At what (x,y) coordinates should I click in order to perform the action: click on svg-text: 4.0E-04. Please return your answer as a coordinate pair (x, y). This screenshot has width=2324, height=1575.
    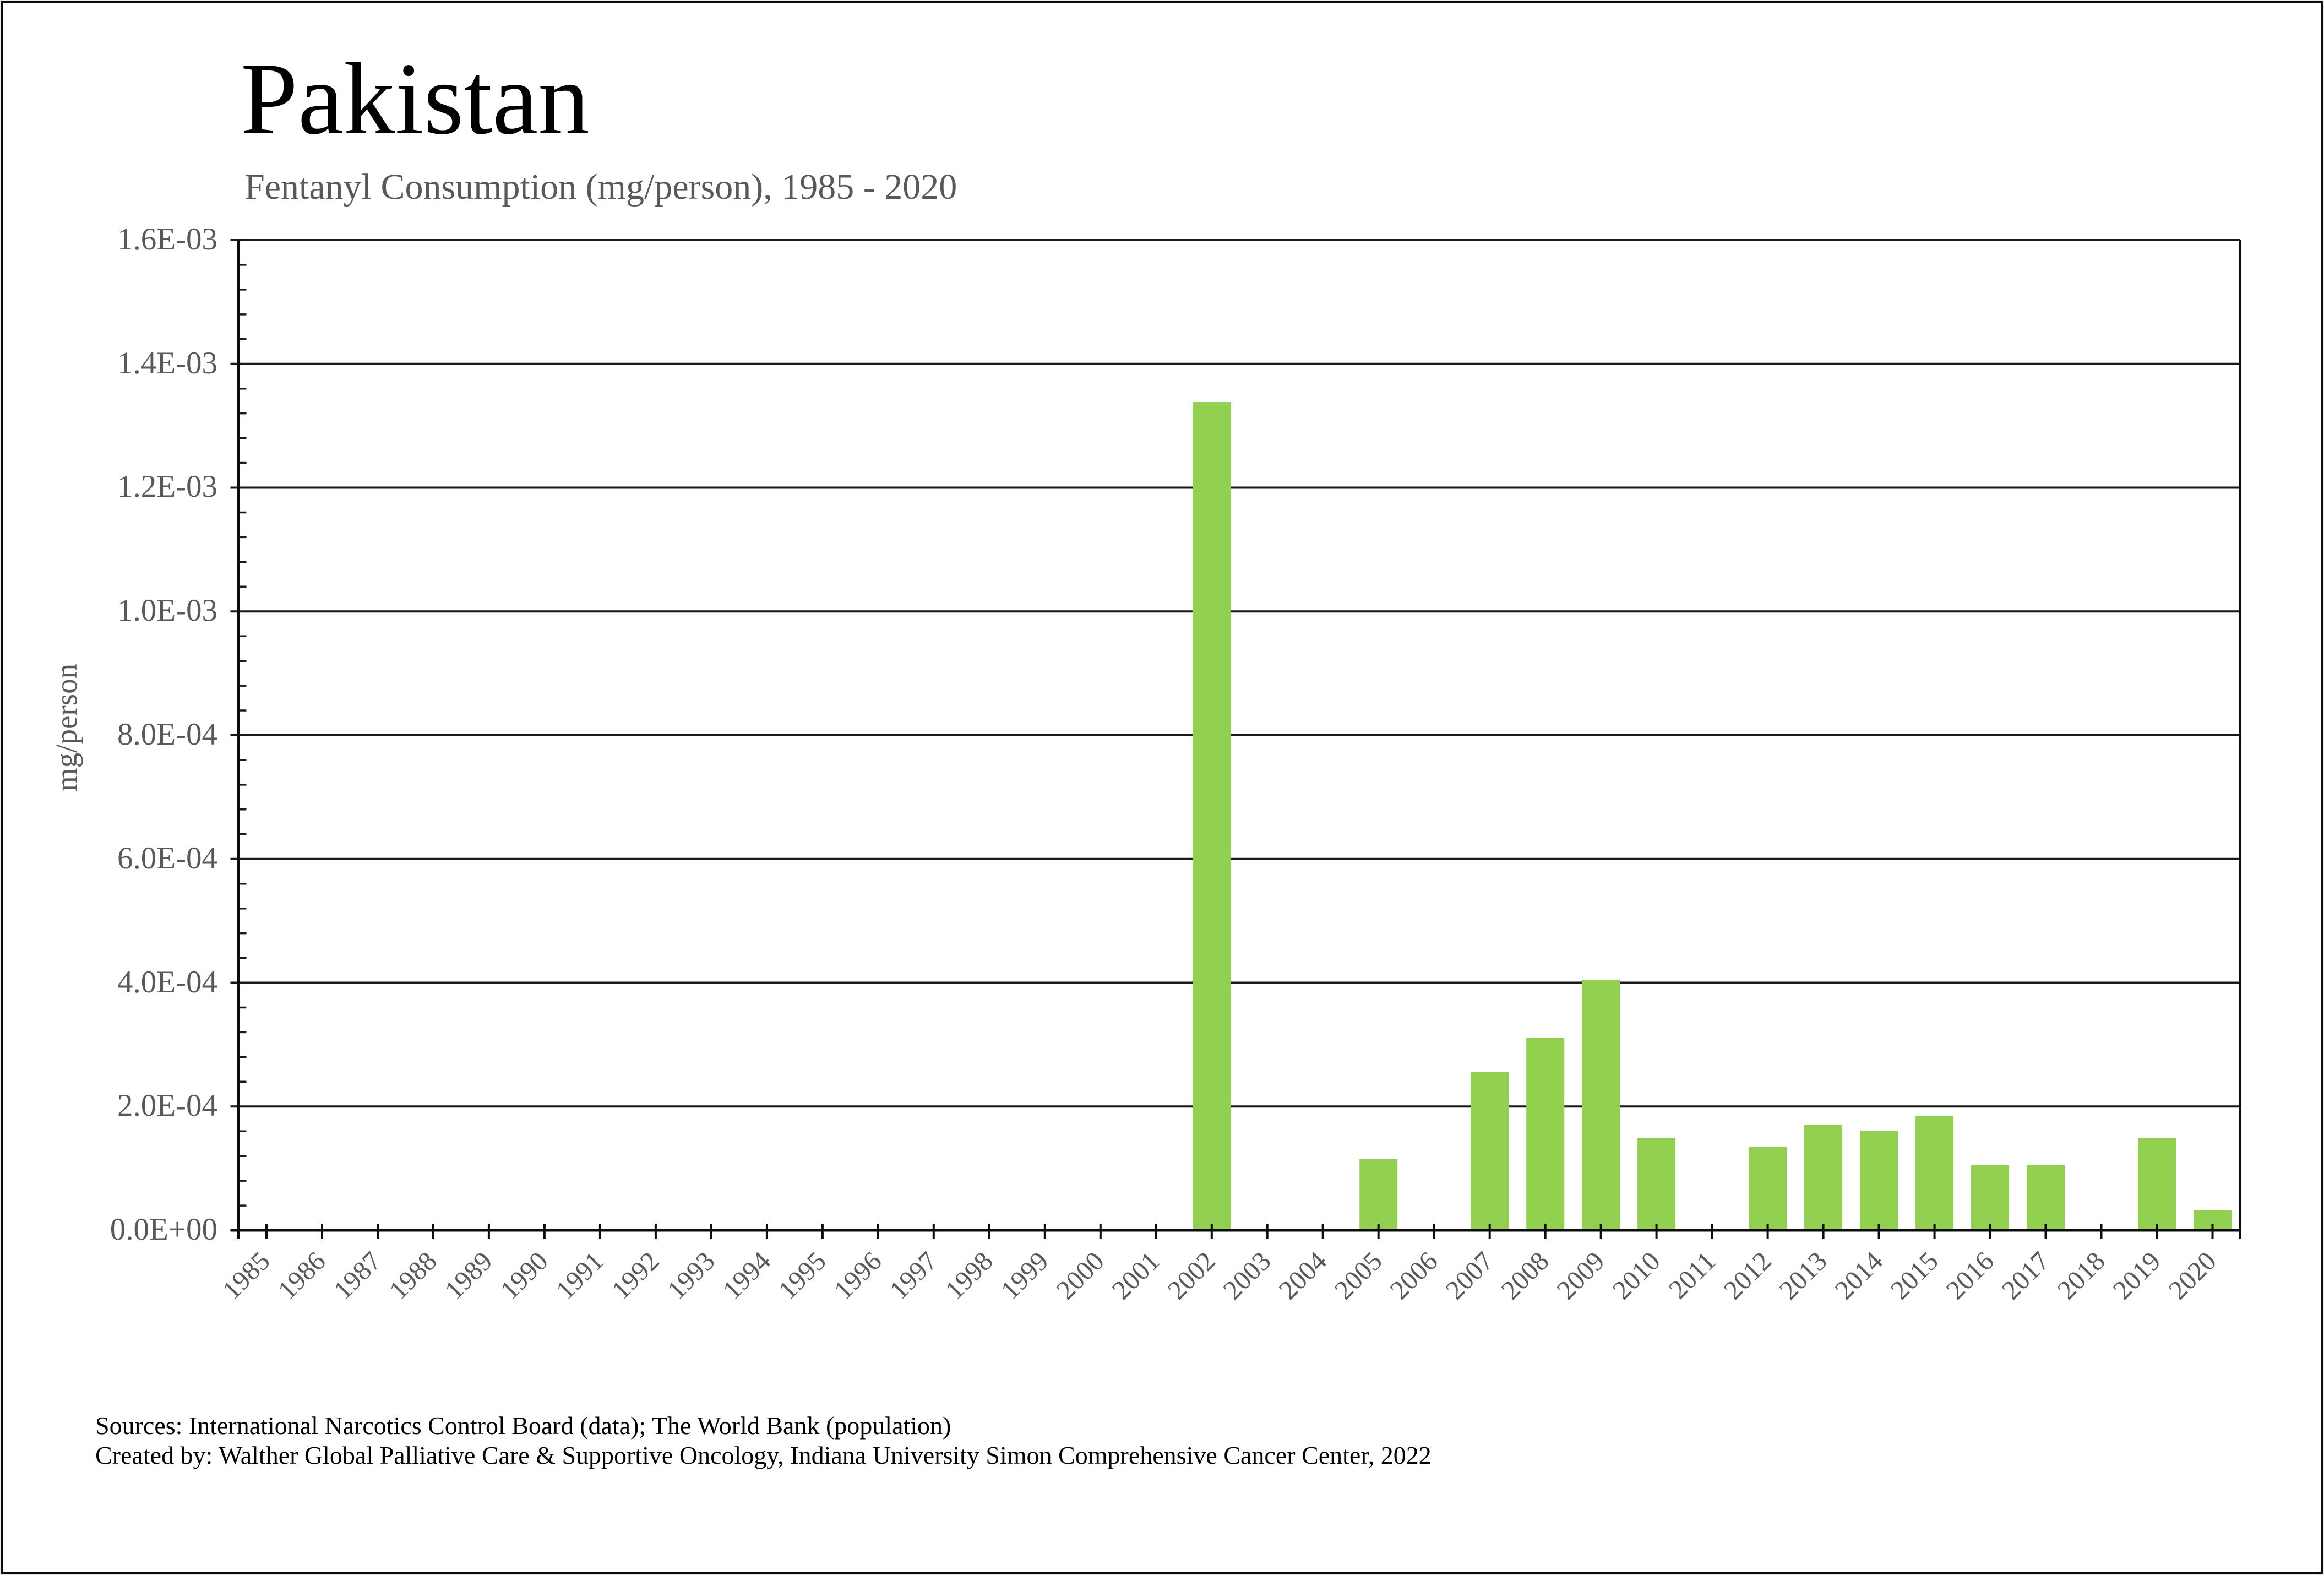
    Looking at the image, I should click on (167, 982).